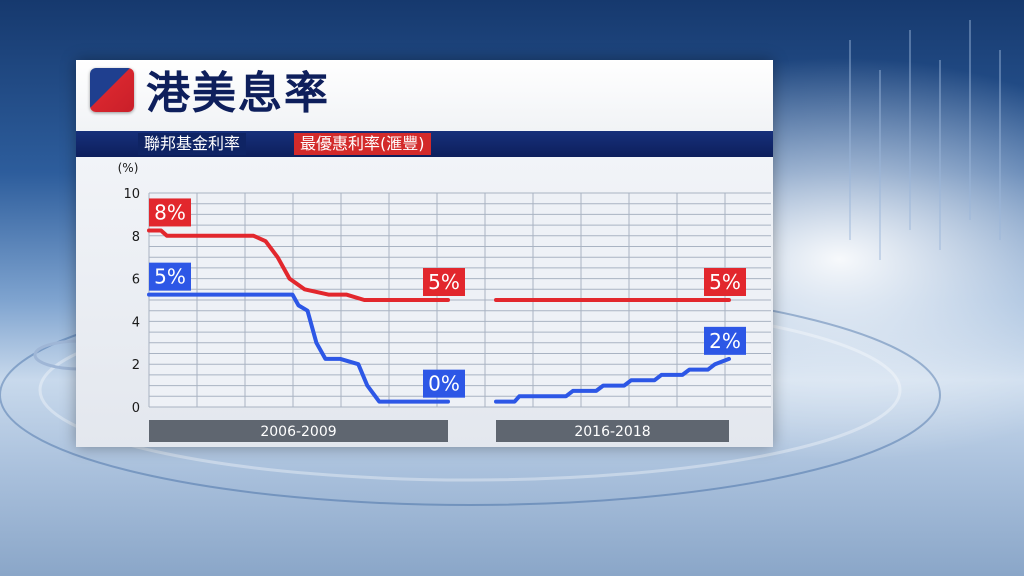 This screenshot has width=1024, height=576. Describe the element at coordinates (136, 408) in the screenshot. I see `y-tick-label: 0` at that location.